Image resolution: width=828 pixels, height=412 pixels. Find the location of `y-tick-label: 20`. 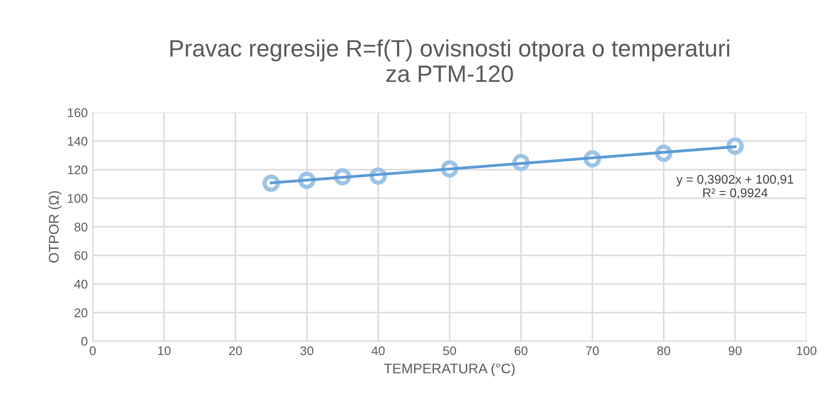

y-tick-label: 20 is located at coordinates (81, 313).